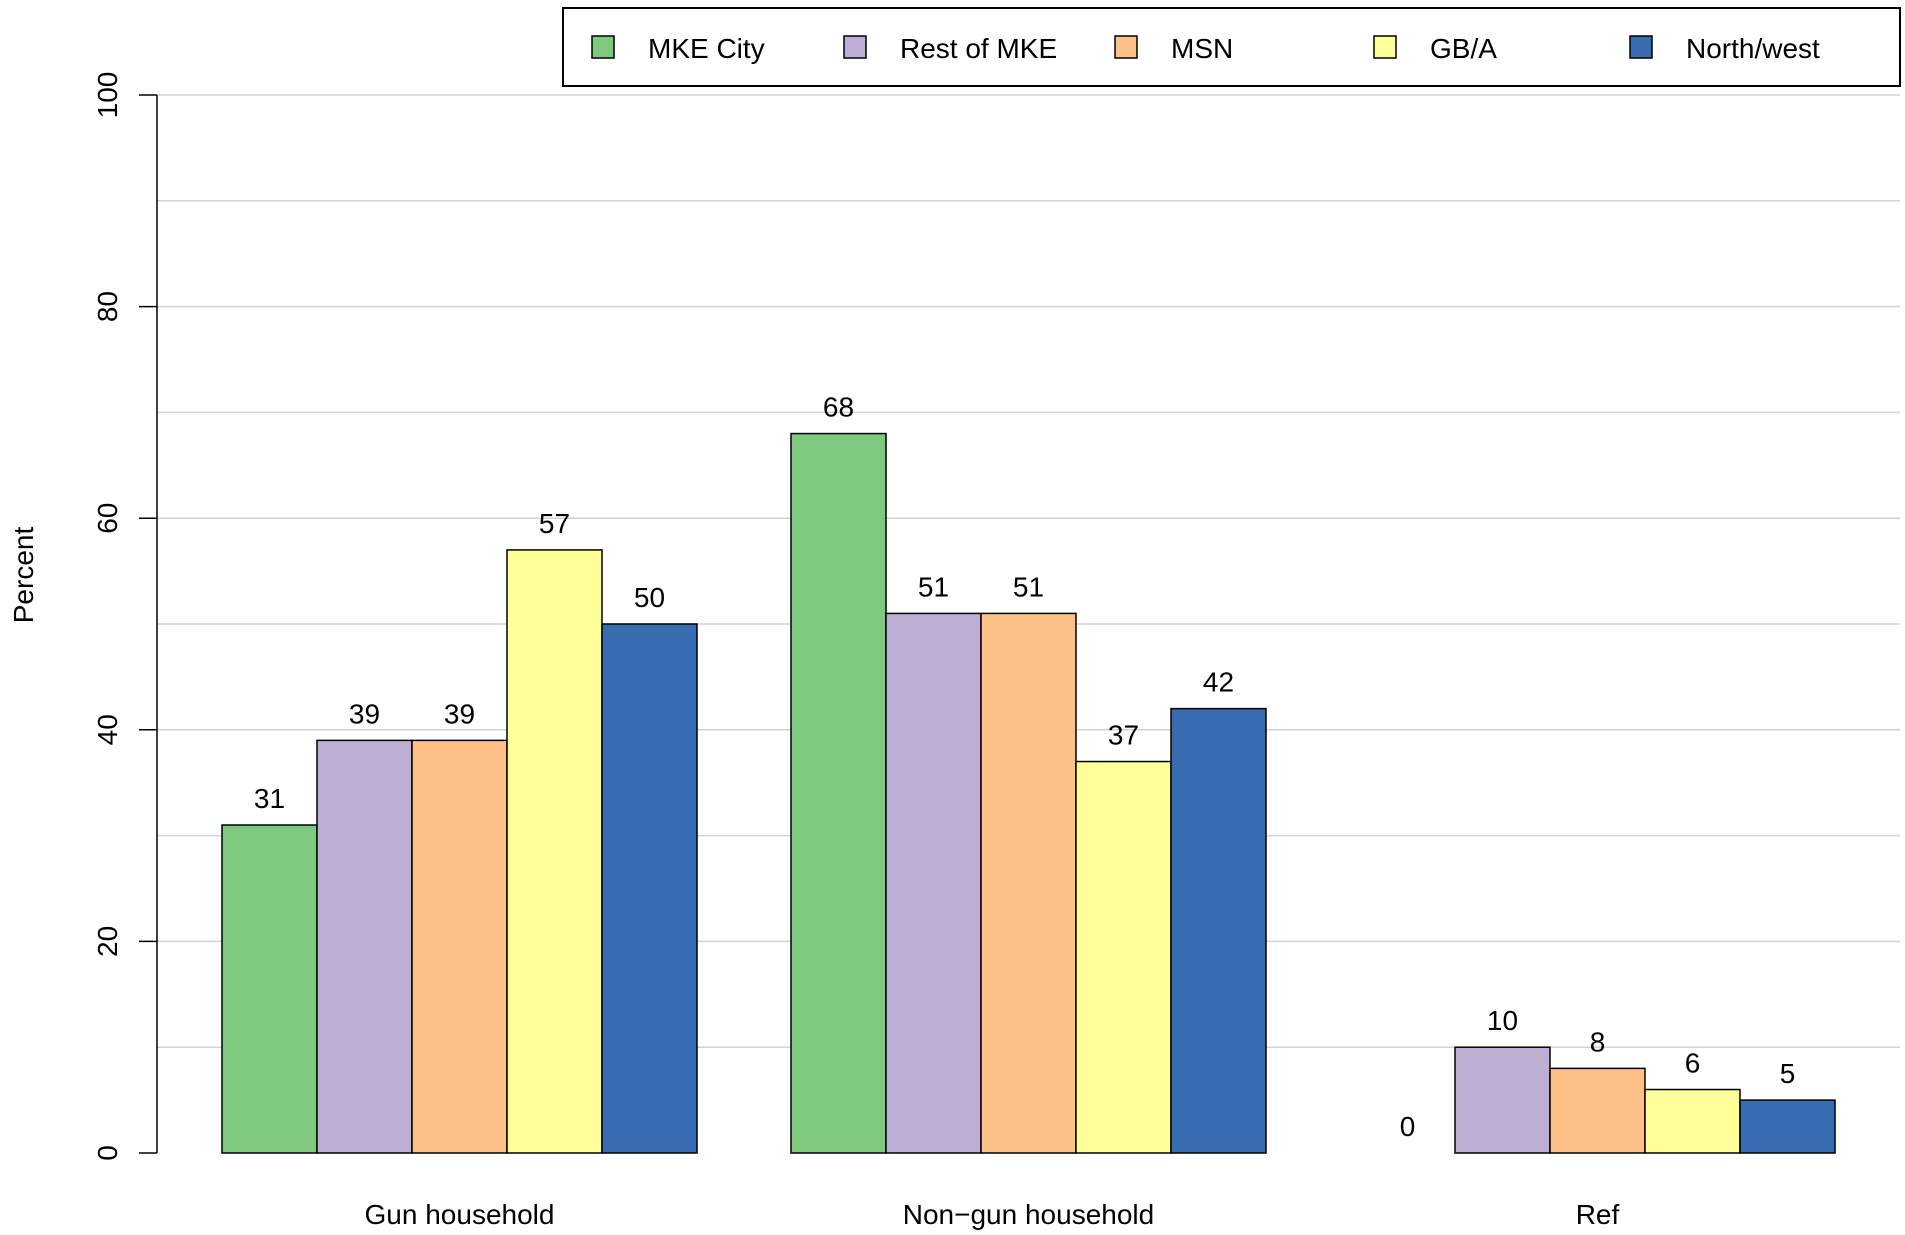 Image resolution: width=1905 pixels, height=1235 pixels. What do you see at coordinates (554, 523) in the screenshot?
I see `data-label: 57` at bounding box center [554, 523].